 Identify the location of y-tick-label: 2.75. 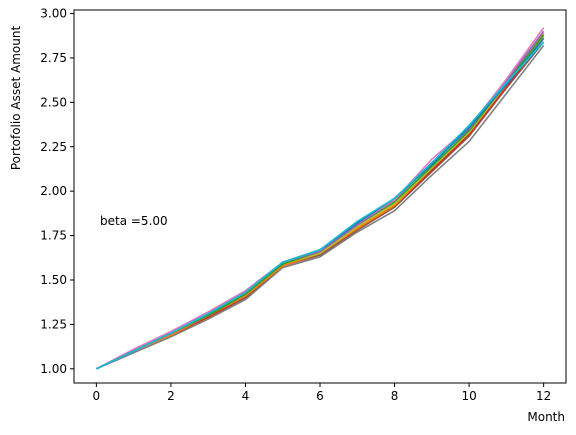
(53, 58).